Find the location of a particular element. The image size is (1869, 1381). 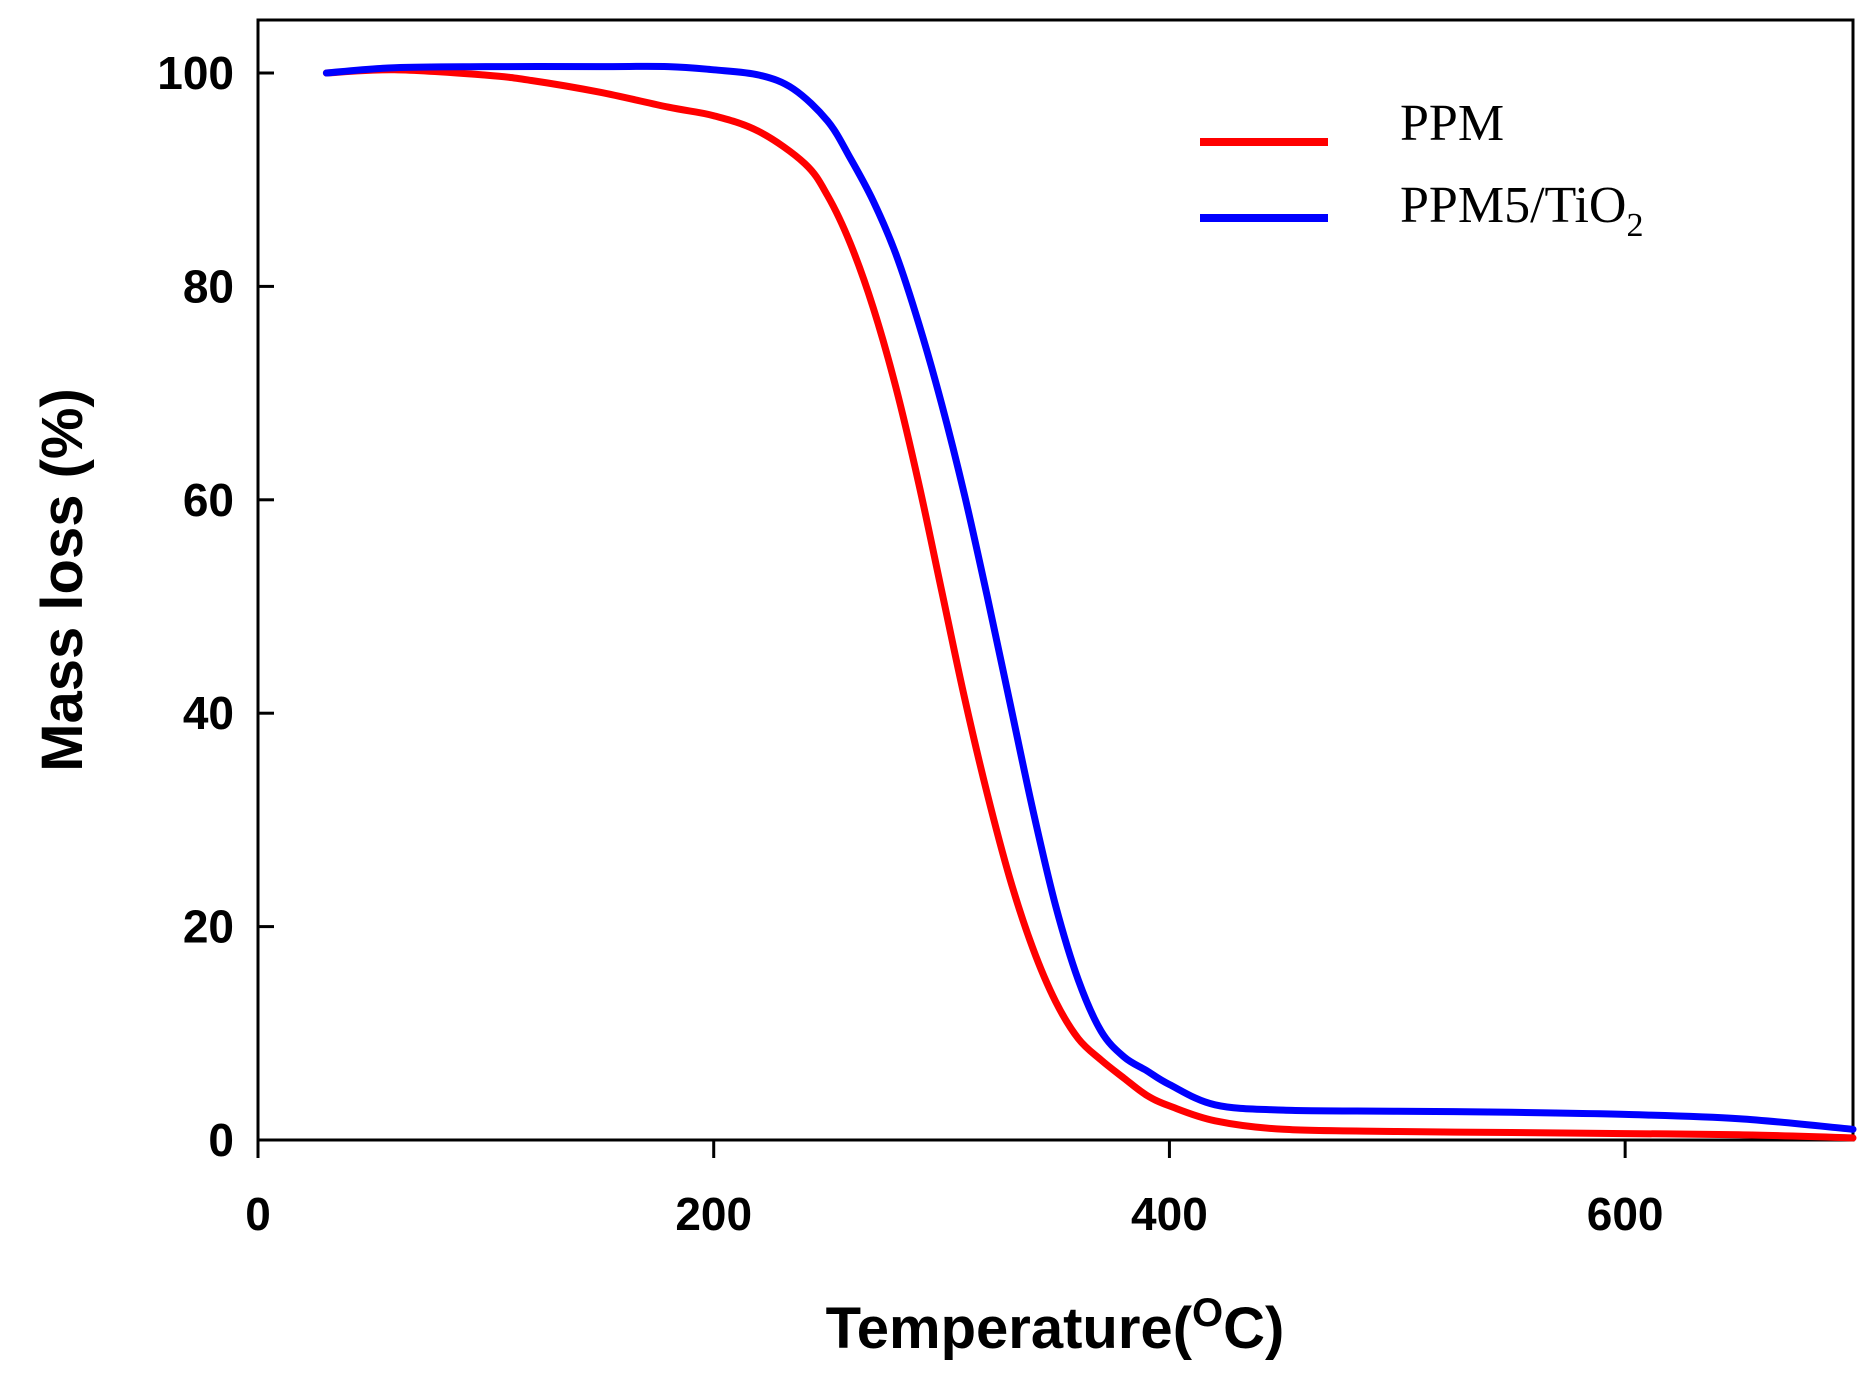

x-axis-ticks: 0 200 400 600 is located at coordinates (954, 1190).